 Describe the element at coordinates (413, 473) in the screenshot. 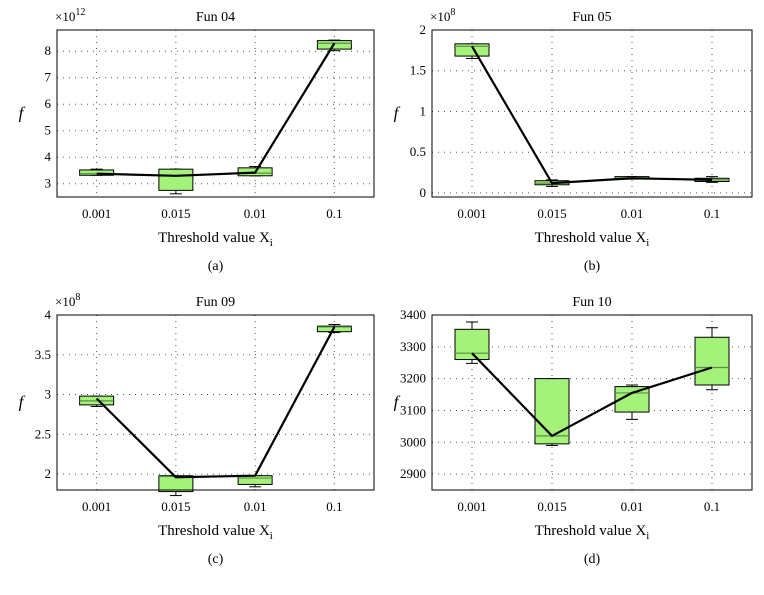

I see `y-tick-label: 2900` at that location.